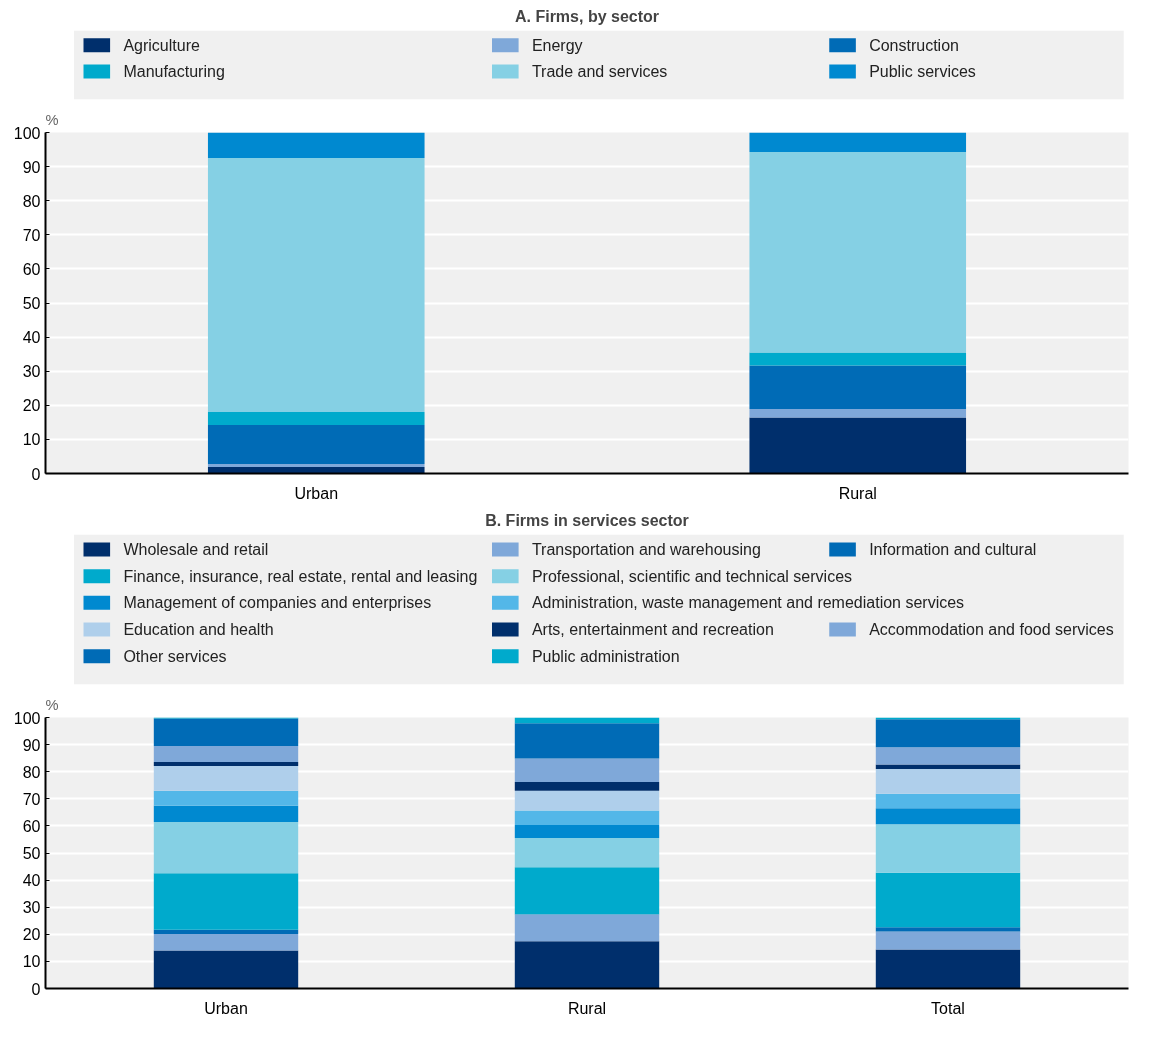 This screenshot has width=1151, height=1056. What do you see at coordinates (557, 45) in the screenshot?
I see `legend-label: Energy` at bounding box center [557, 45].